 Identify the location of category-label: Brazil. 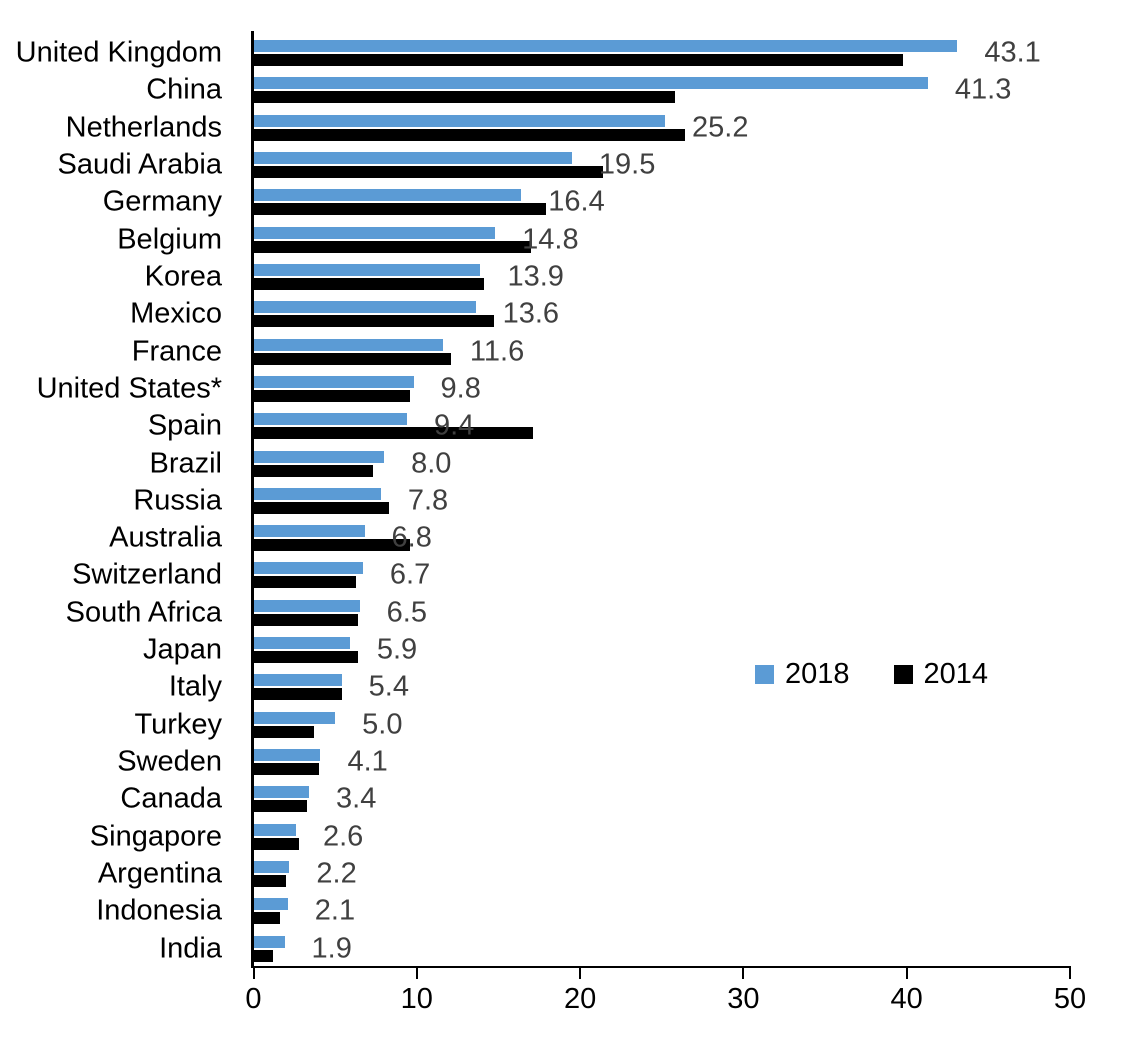
(185, 463).